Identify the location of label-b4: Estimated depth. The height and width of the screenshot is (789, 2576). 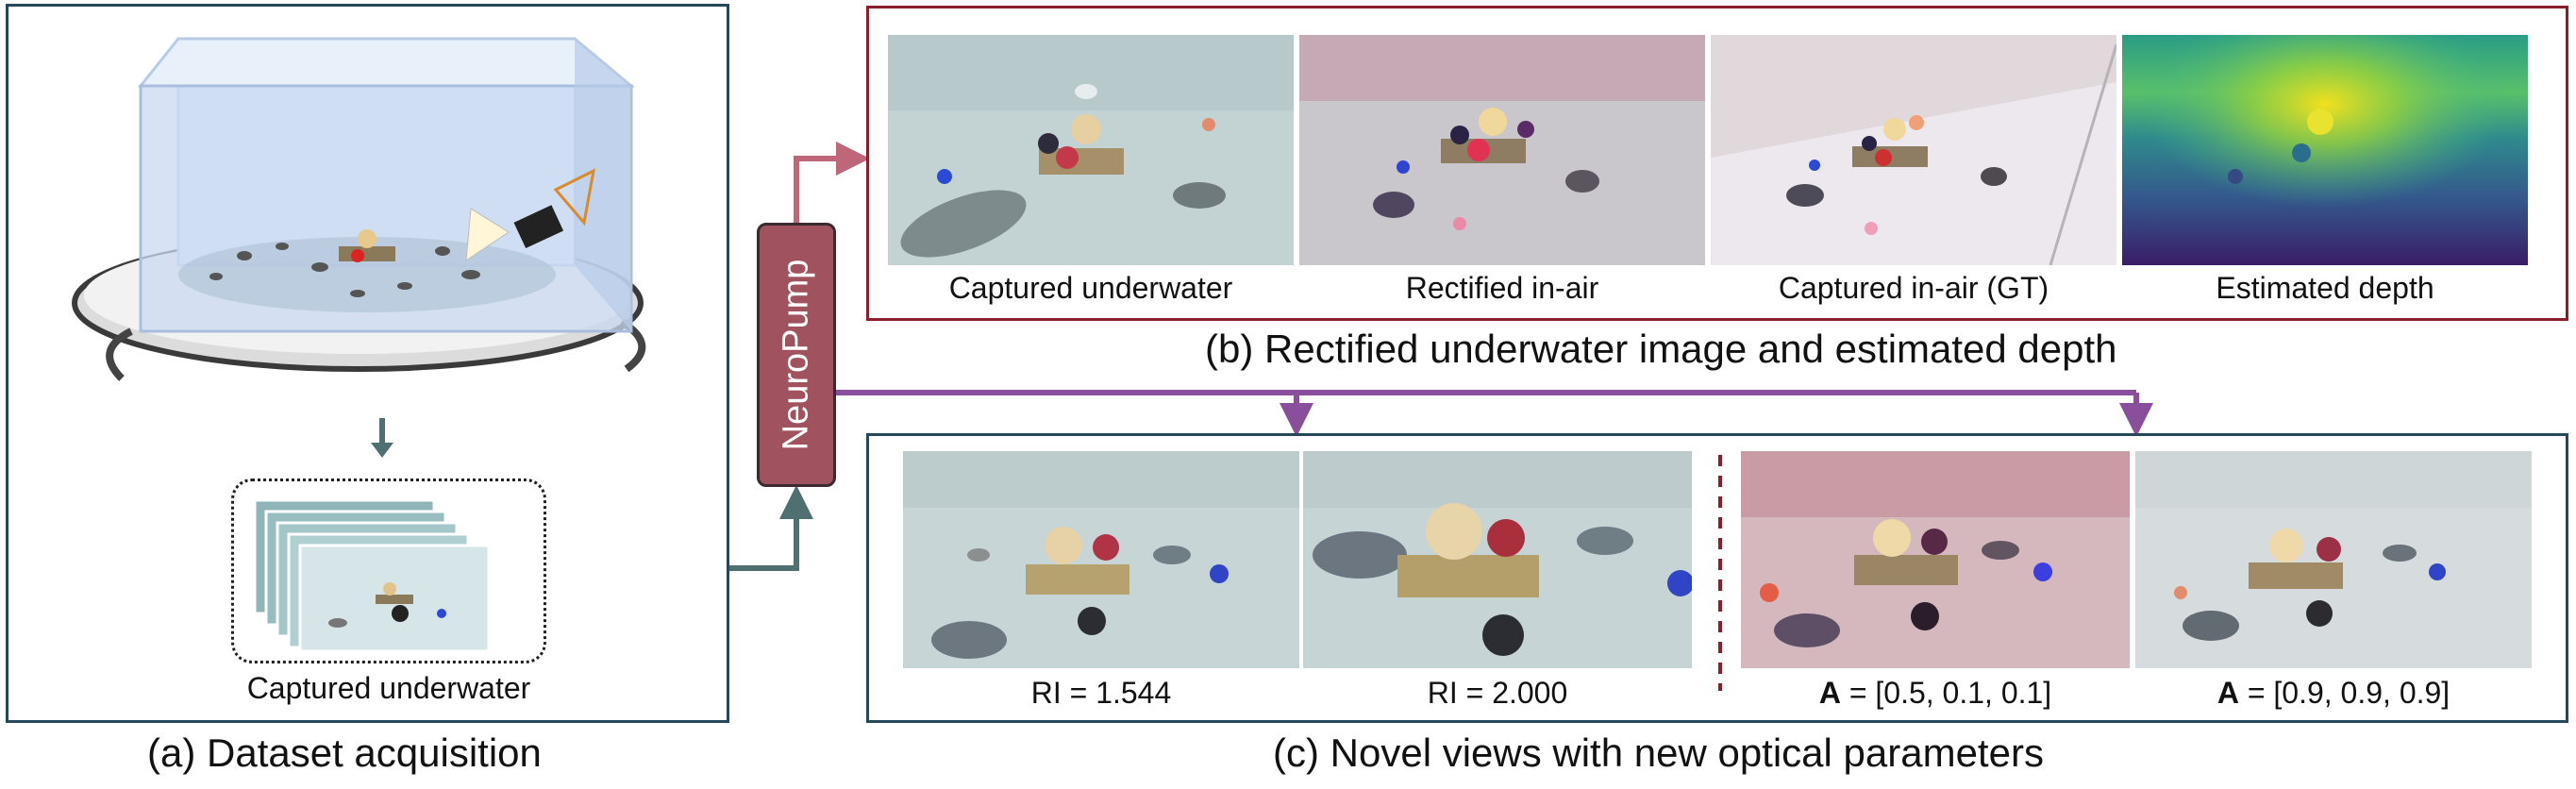
(2325, 288).